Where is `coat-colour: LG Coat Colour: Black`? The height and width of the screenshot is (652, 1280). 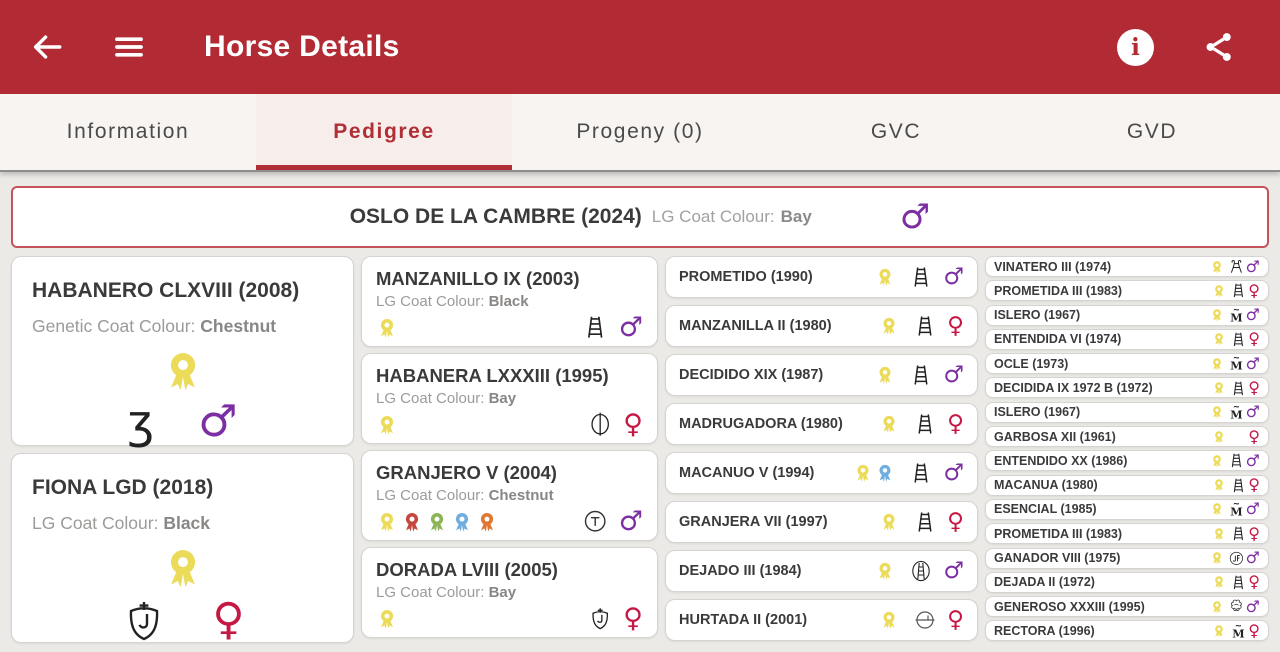 coat-colour: LG Coat Colour: Black is located at coordinates (452, 301).